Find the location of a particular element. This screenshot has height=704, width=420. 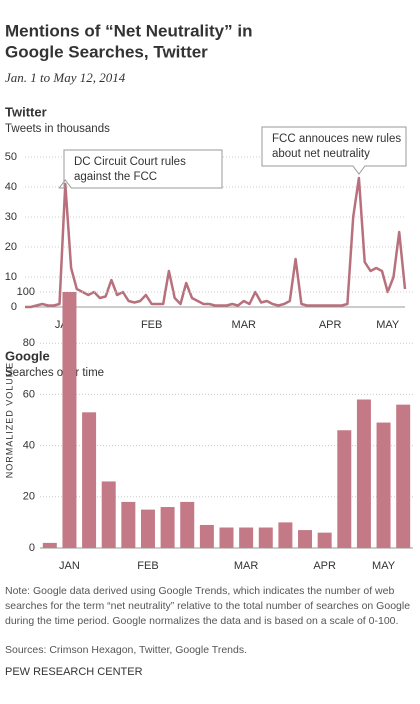

y-tick-label: 30 is located at coordinates (11, 217).